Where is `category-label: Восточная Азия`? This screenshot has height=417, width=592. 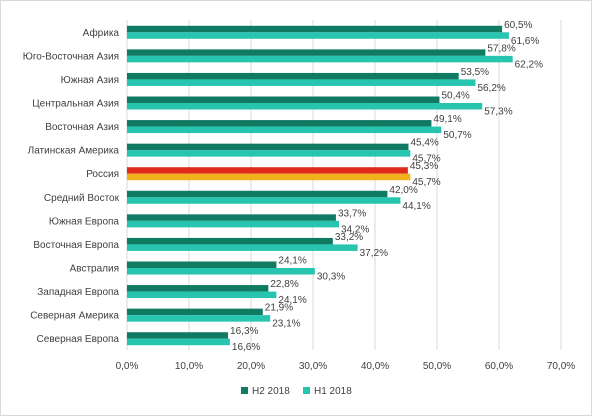 category-label: Восточная Азия is located at coordinates (82, 127).